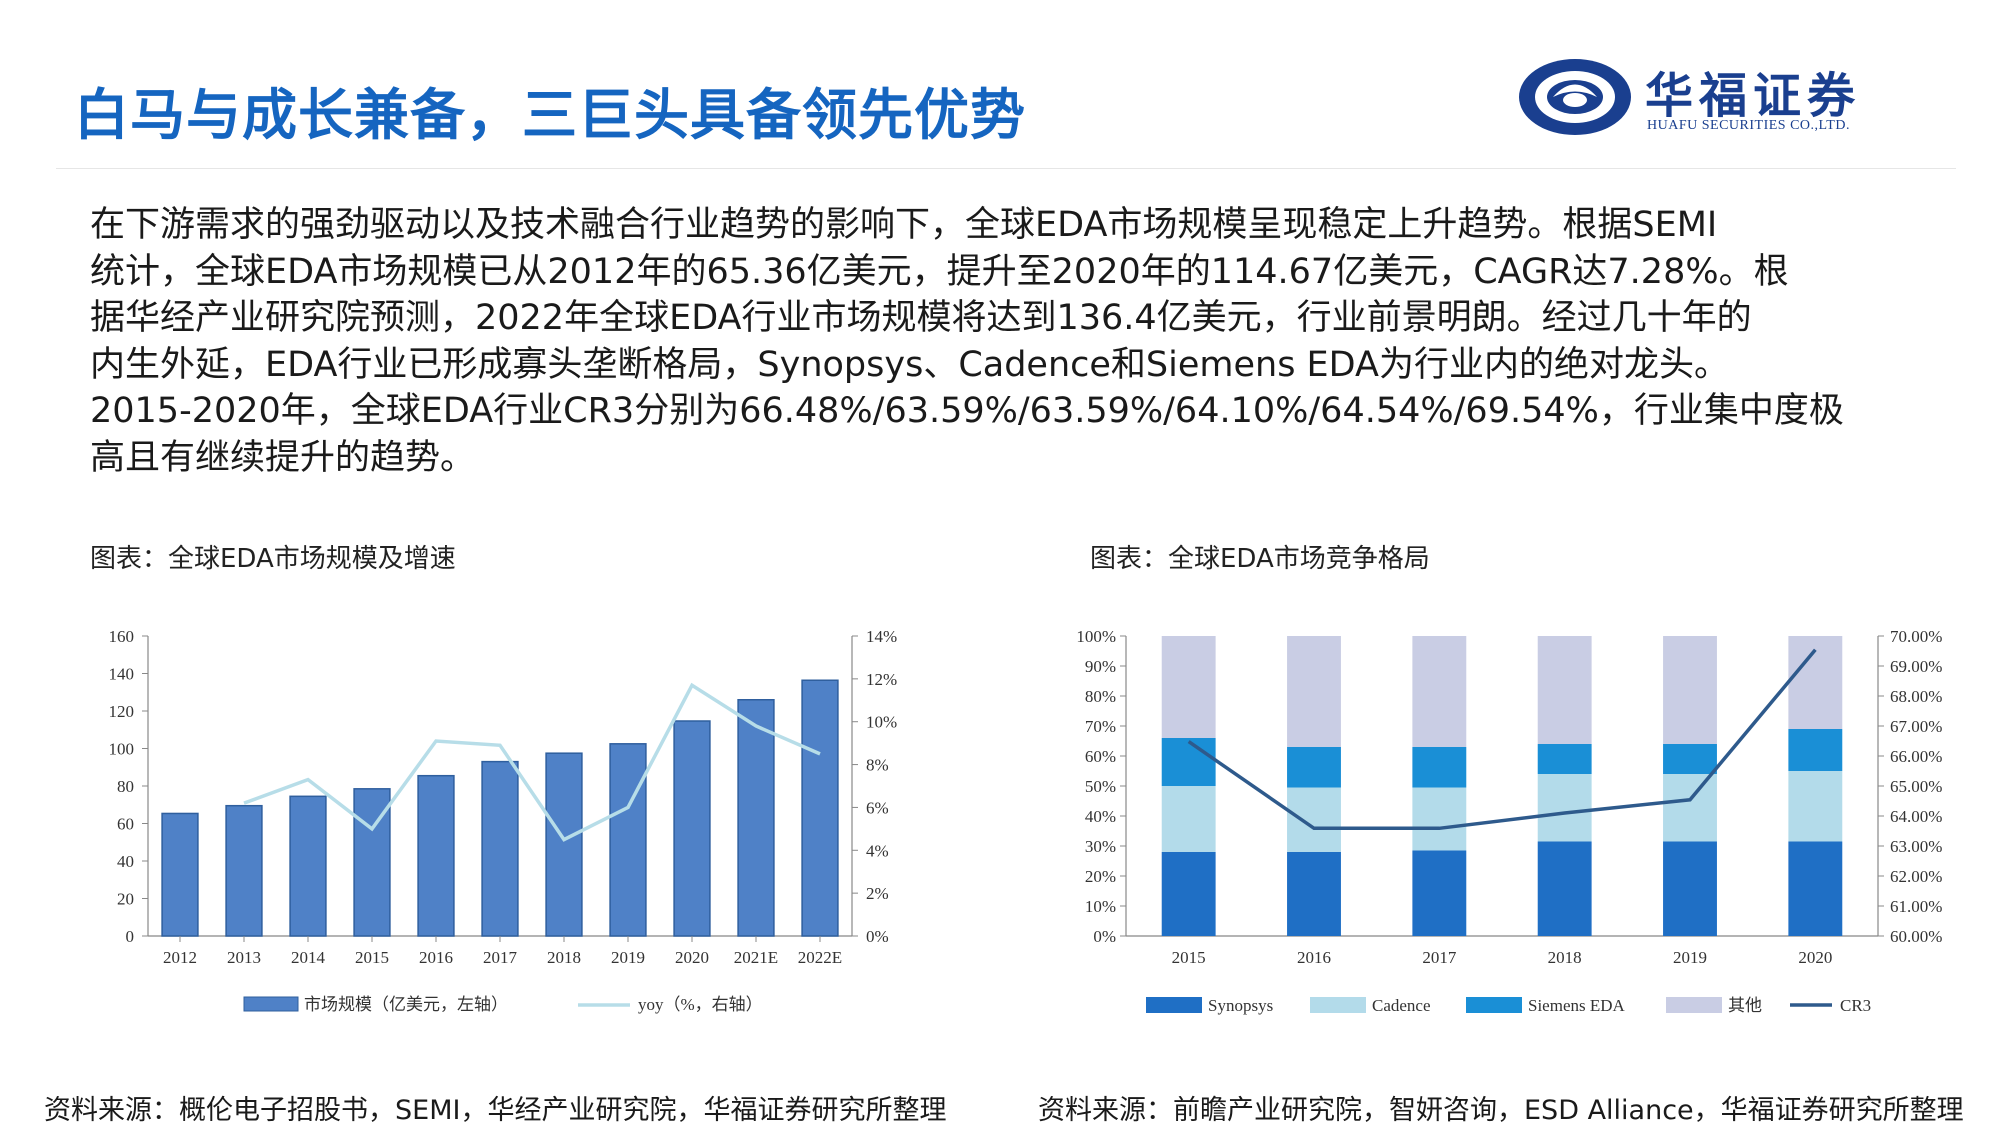 Image resolution: width=2000 pixels, height=1127 pixels. Describe the element at coordinates (1745, 1005) in the screenshot. I see `legend-others-label: 其他` at that location.